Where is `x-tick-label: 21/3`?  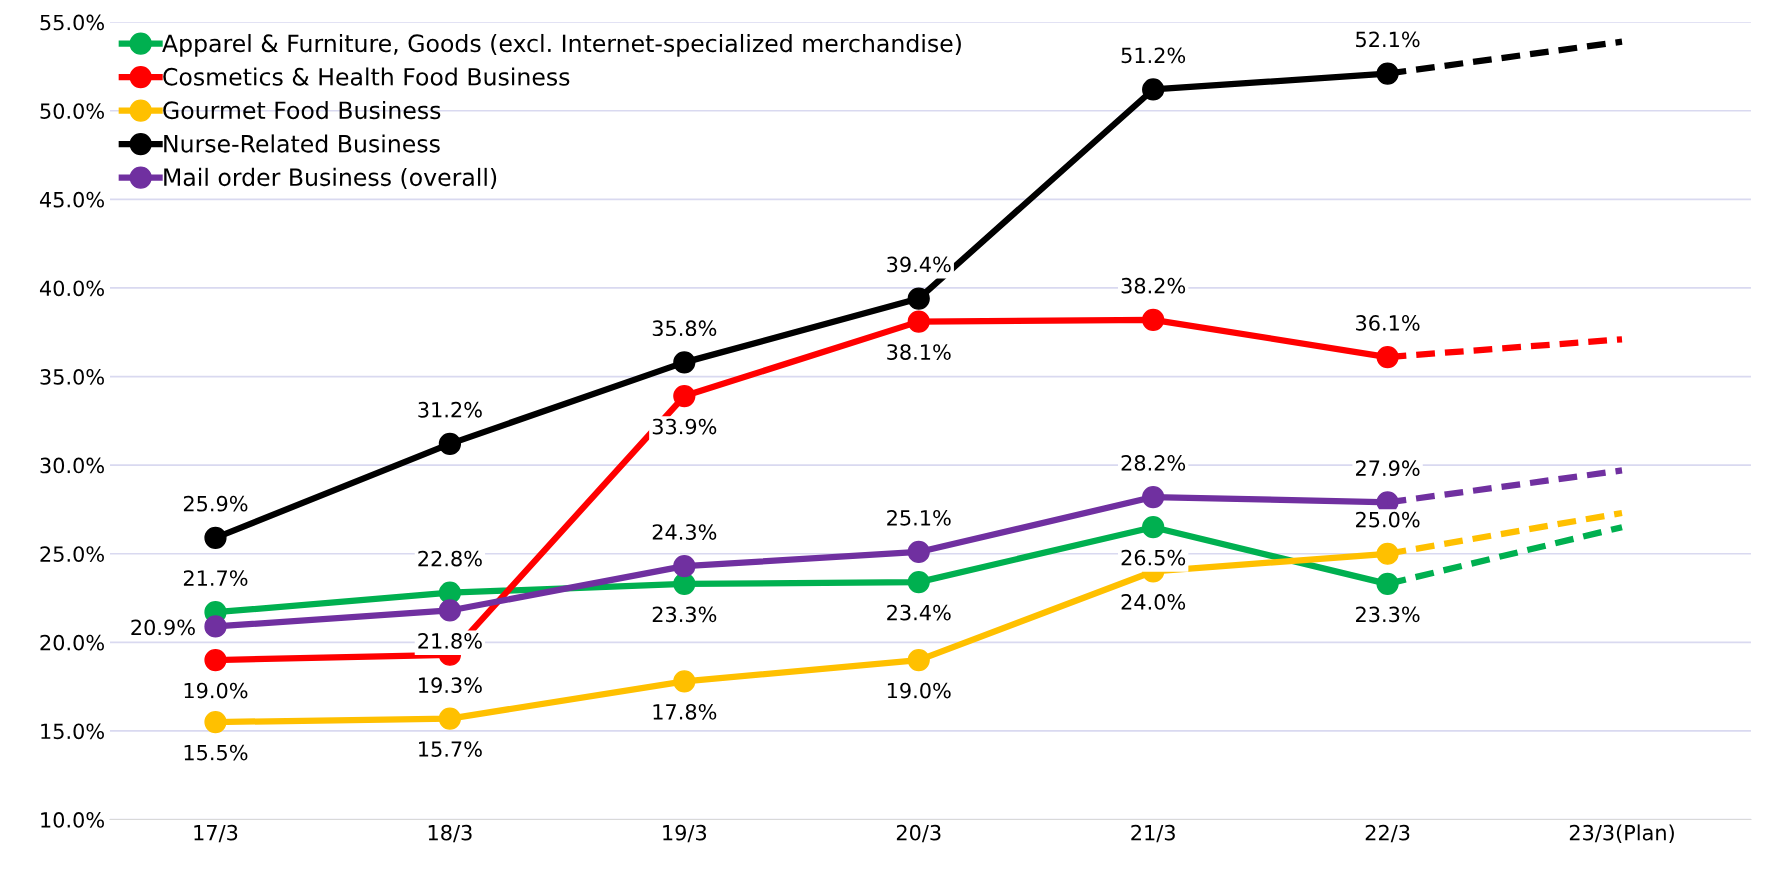
x-tick-label: 21/3 is located at coordinates (1153, 833).